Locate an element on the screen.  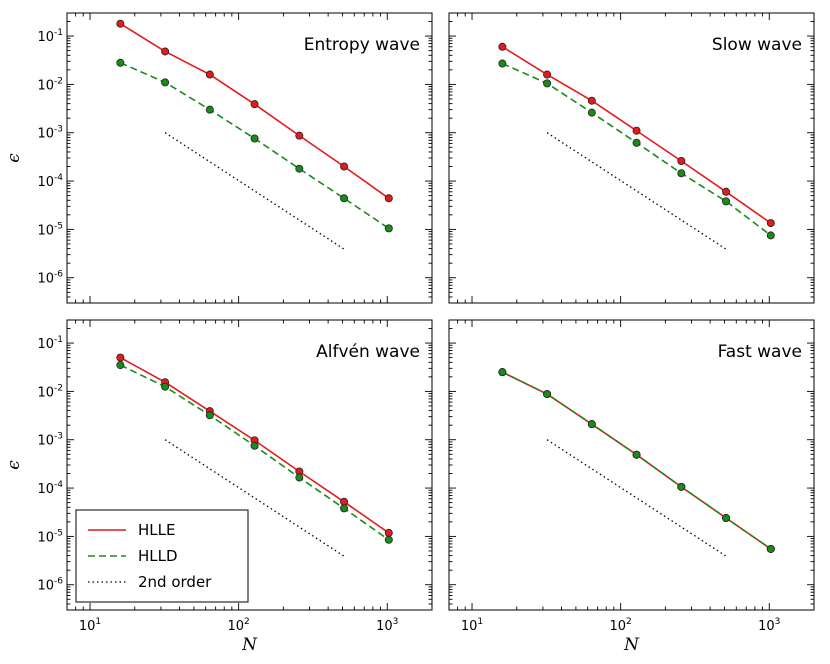
panel-title: Slow wave is located at coordinates (757, 45).